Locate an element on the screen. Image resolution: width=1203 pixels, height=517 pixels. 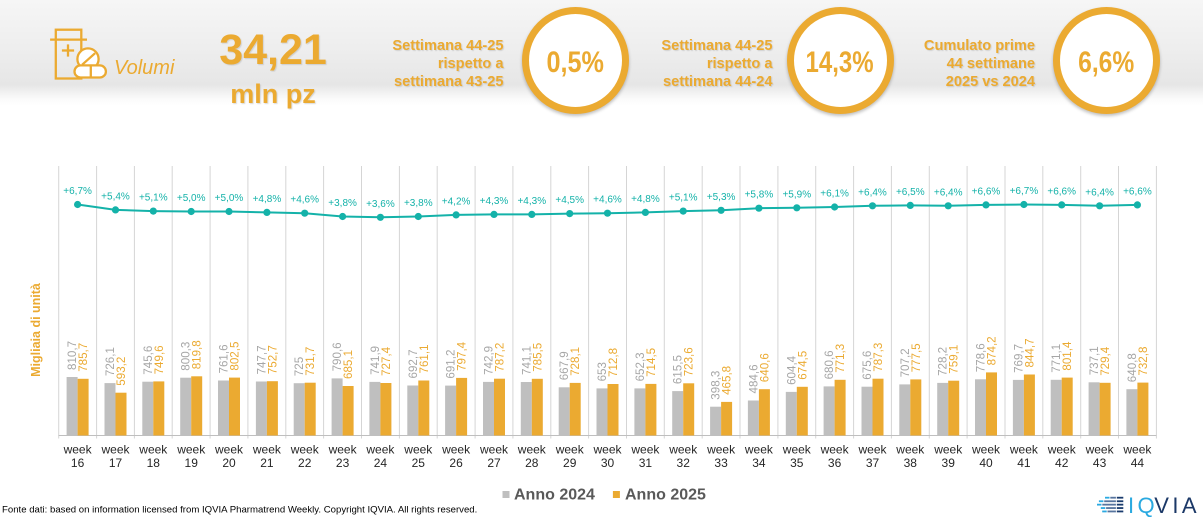
svg-text: 707,2 is located at coordinates (905, 362).